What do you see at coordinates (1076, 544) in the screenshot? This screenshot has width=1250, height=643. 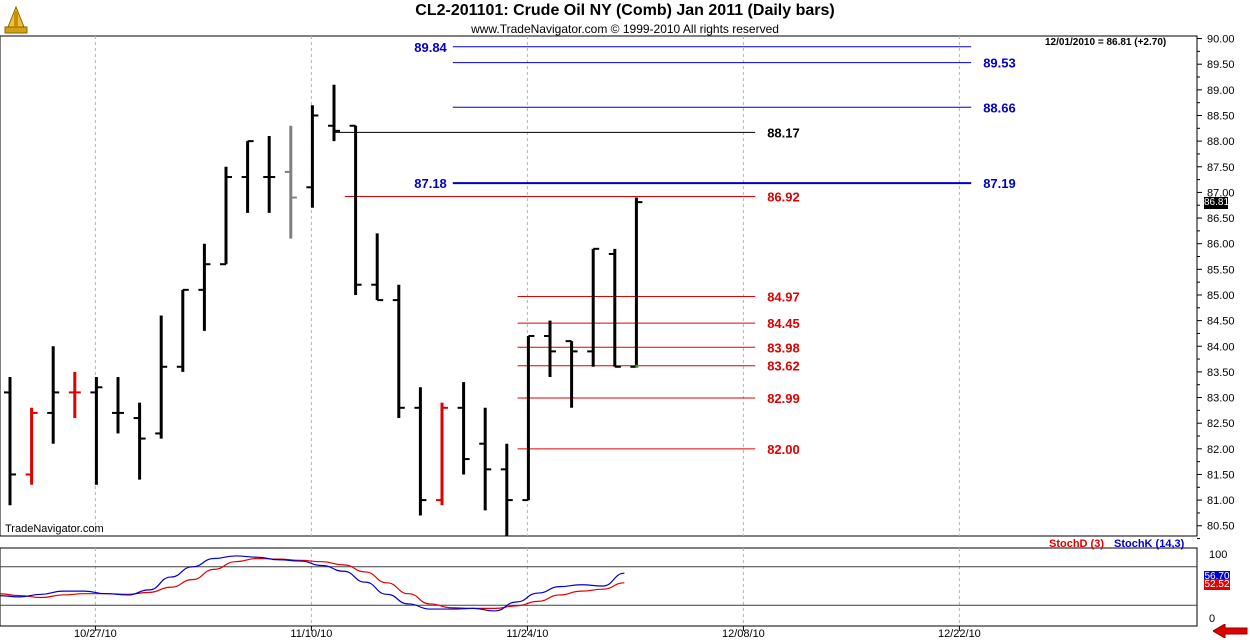 I see `stochd-legend: StochD (3)` at bounding box center [1076, 544].